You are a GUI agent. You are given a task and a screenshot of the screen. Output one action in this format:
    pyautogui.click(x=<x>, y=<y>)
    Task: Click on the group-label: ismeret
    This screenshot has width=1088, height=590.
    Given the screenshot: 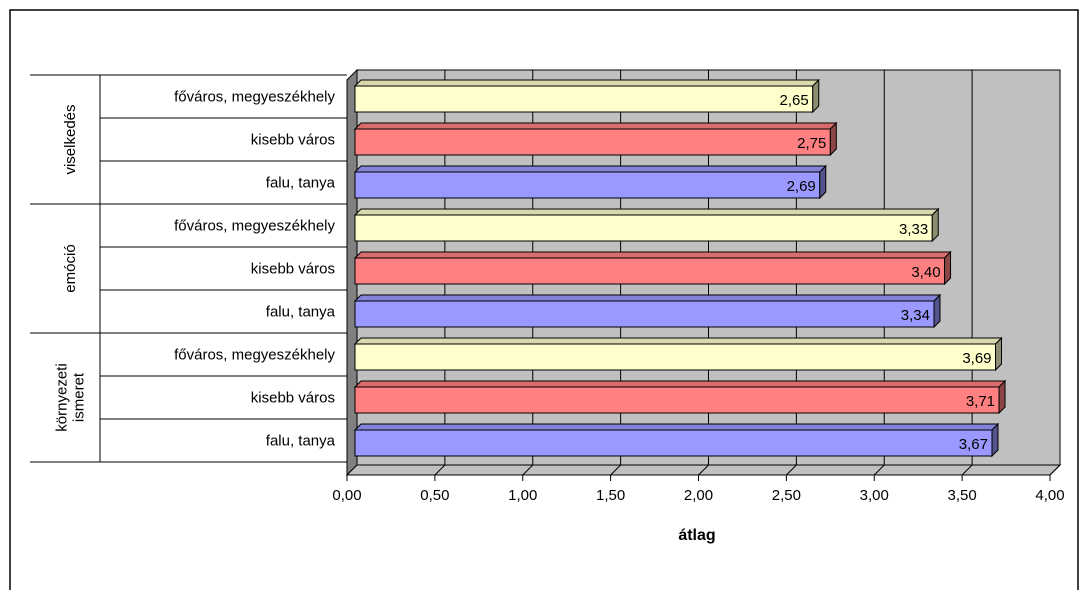 What is the action you would take?
    pyautogui.click(x=79, y=397)
    